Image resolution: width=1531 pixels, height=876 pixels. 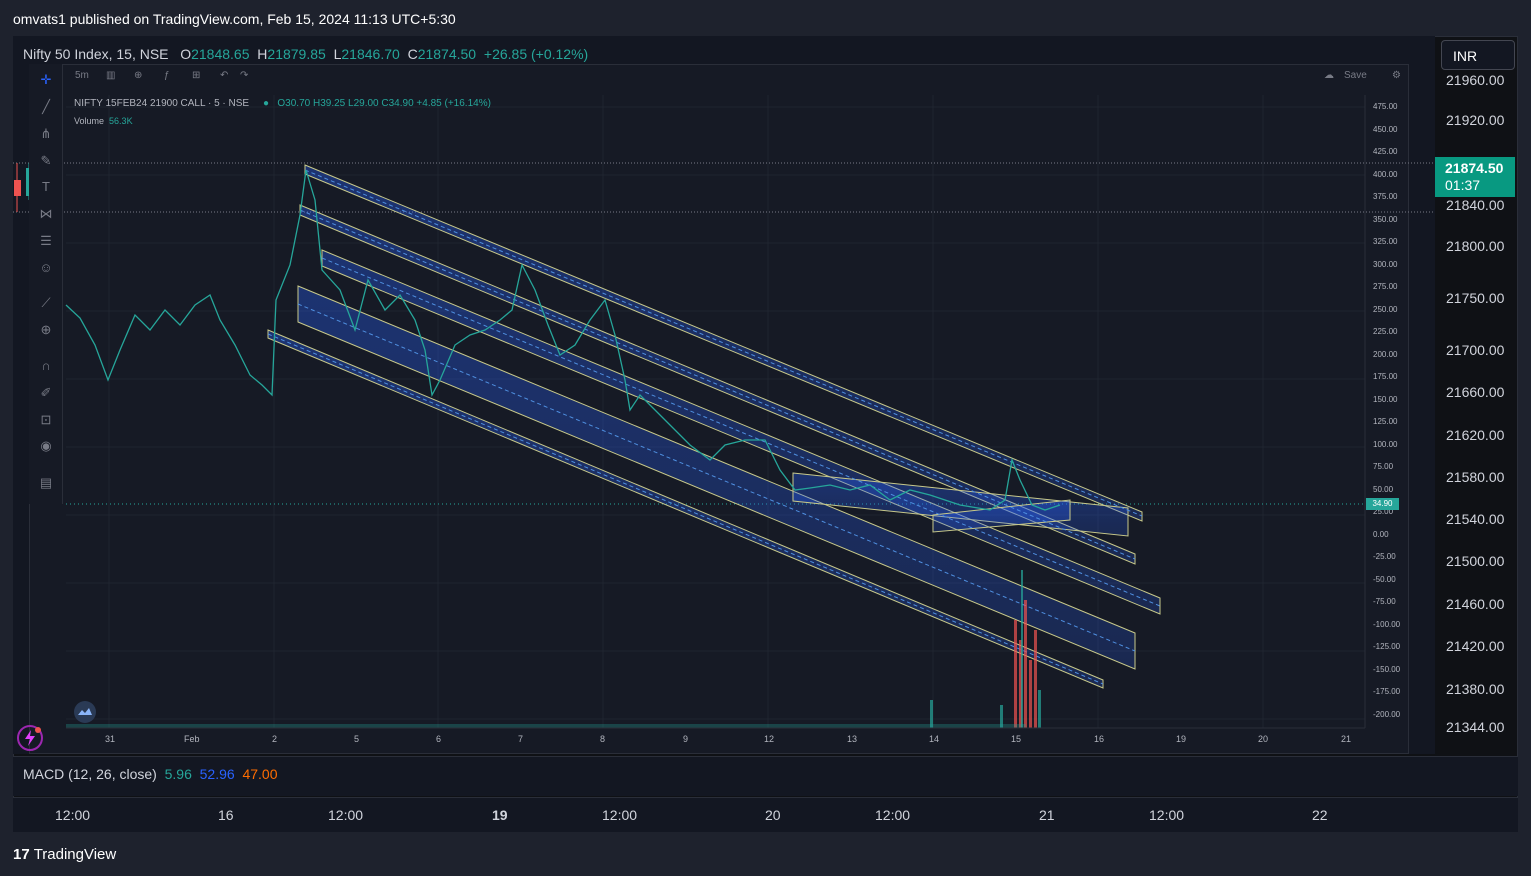 What do you see at coordinates (46, 160) in the screenshot?
I see `brush-icon: ✎` at bounding box center [46, 160].